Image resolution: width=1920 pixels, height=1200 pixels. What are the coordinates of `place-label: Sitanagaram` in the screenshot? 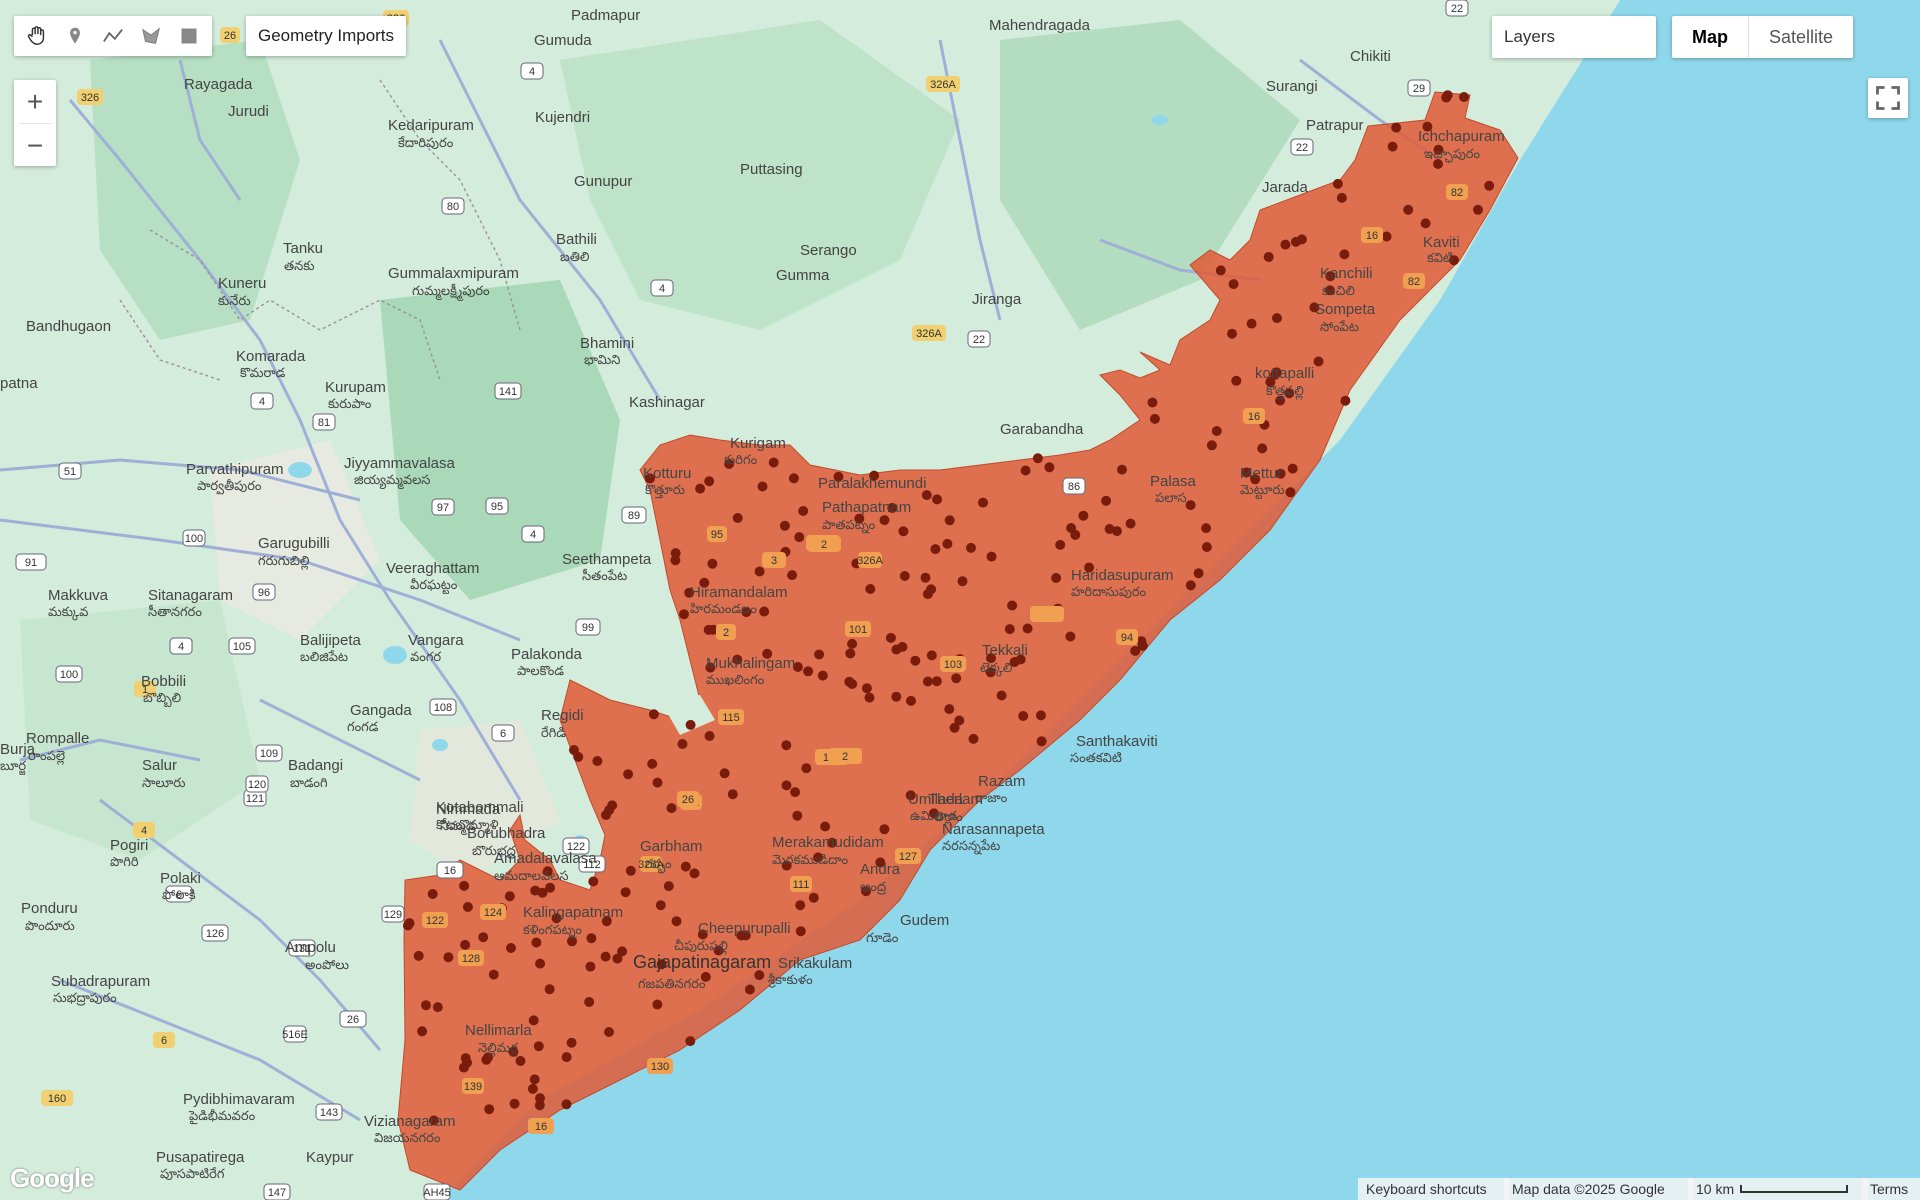 It's located at (190, 595).